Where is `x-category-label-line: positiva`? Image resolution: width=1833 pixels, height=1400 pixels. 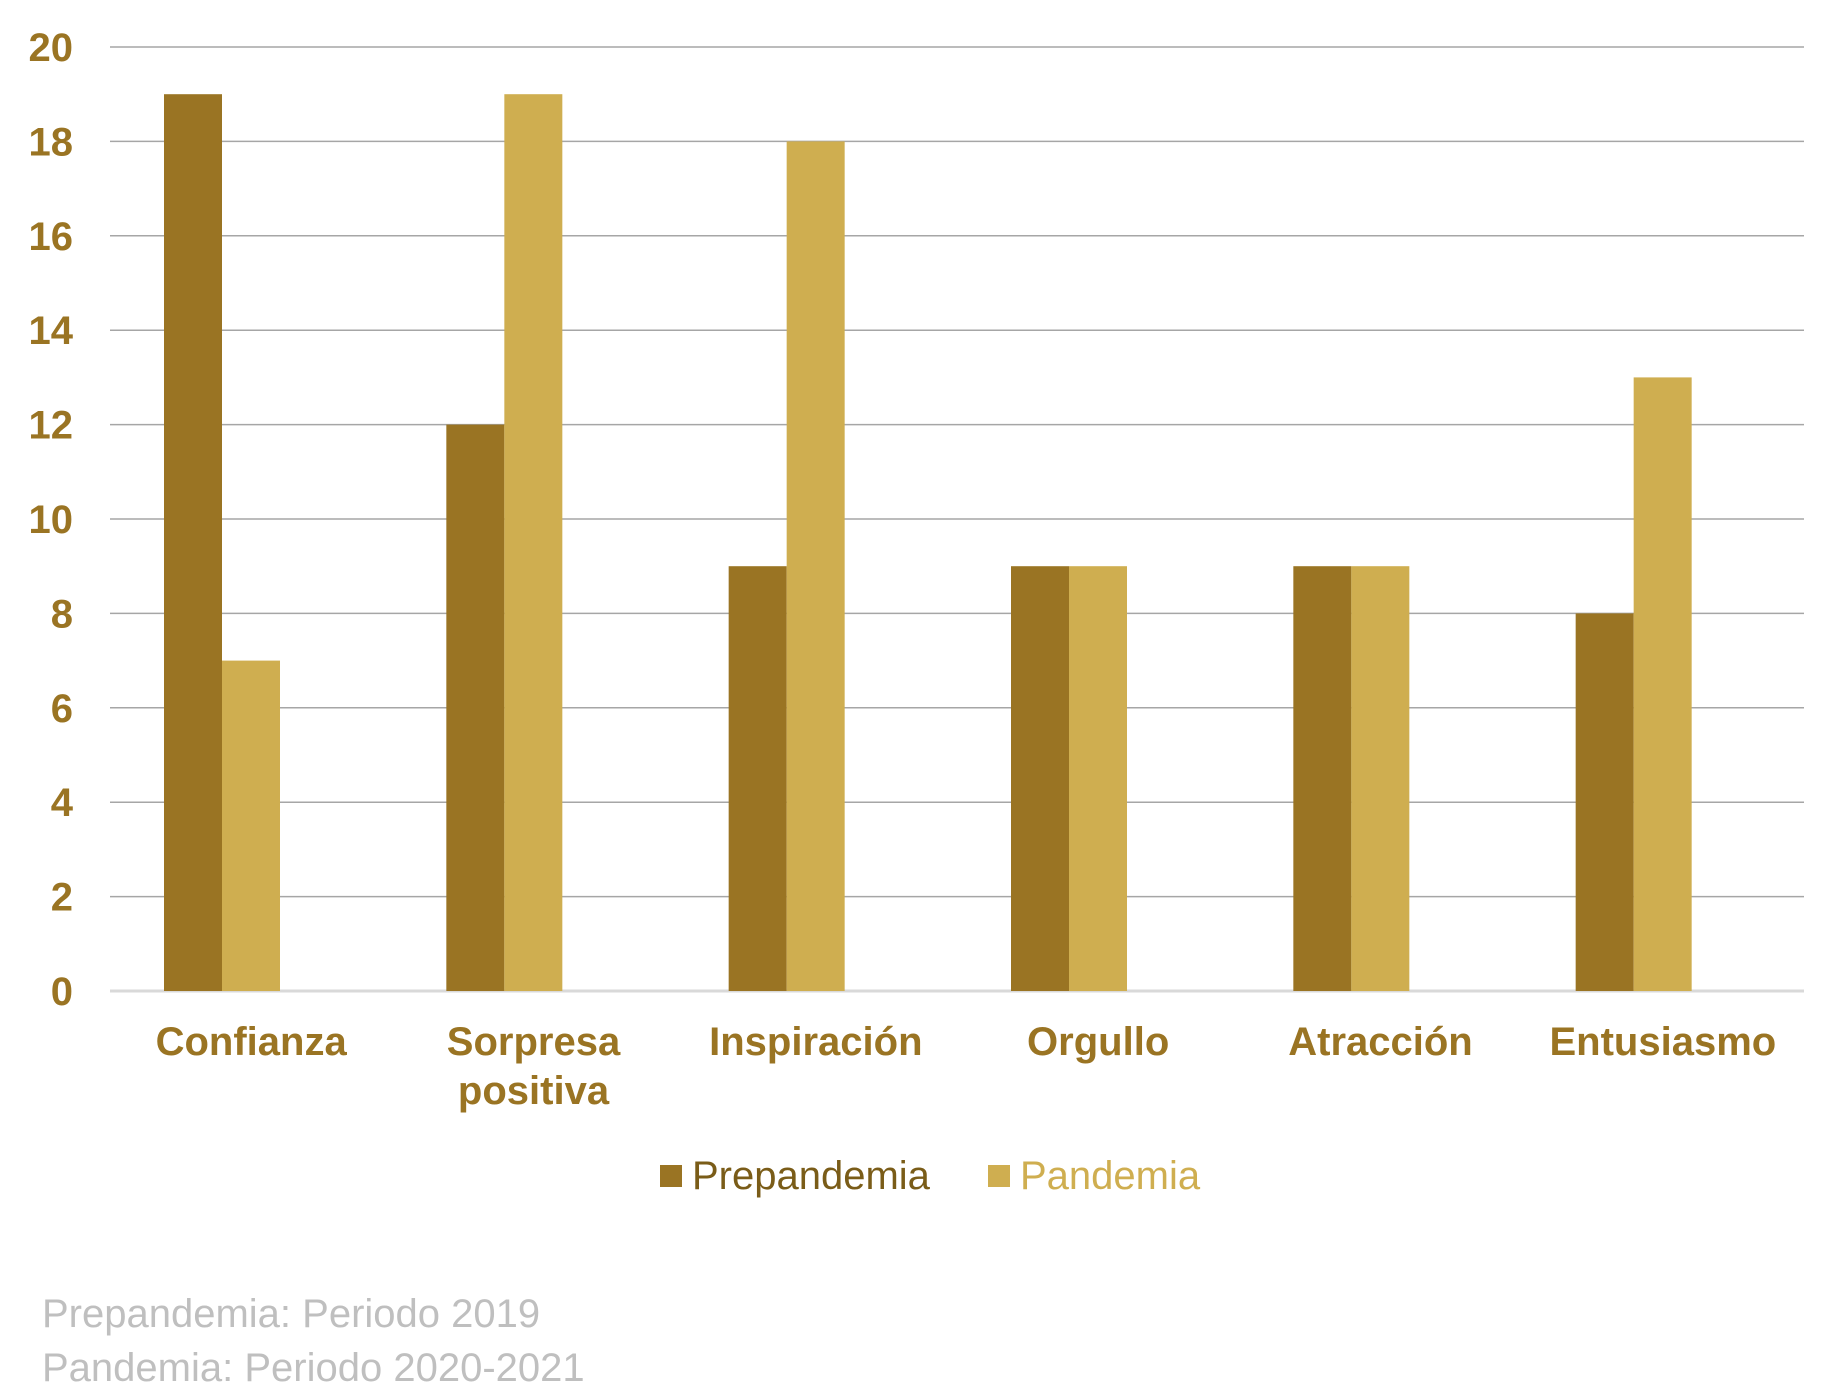 x-category-label-line: positiva is located at coordinates (534, 1091).